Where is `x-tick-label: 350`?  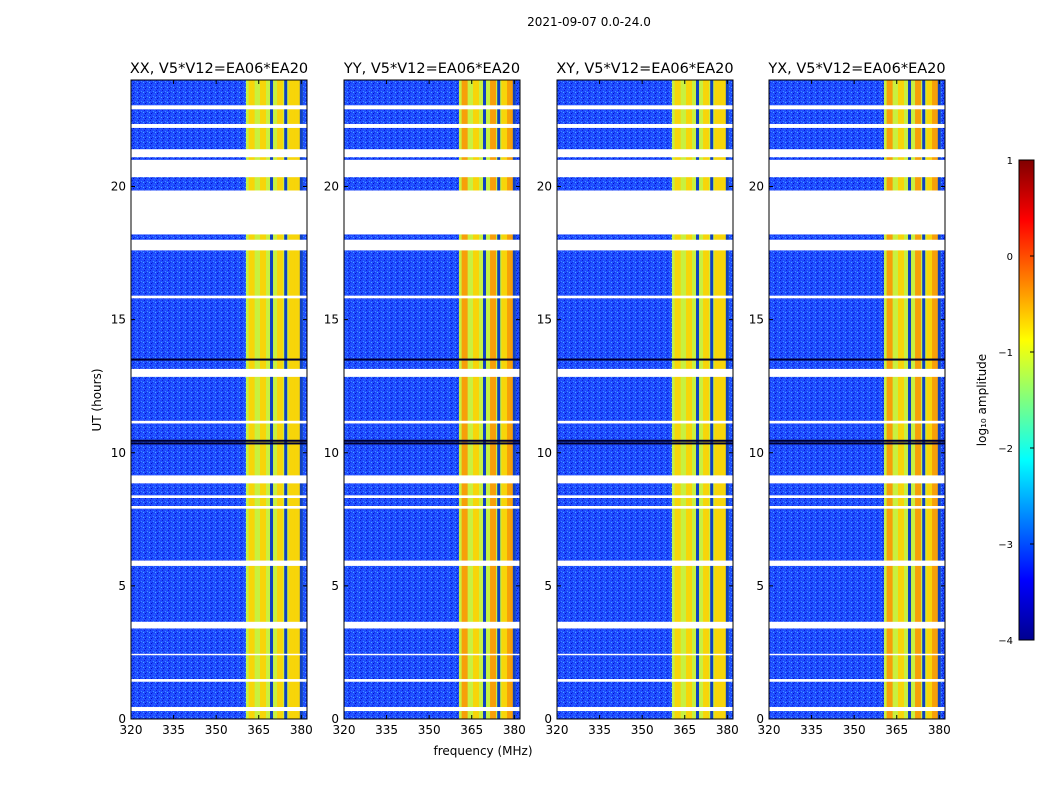
x-tick-label: 350 is located at coordinates (642, 730).